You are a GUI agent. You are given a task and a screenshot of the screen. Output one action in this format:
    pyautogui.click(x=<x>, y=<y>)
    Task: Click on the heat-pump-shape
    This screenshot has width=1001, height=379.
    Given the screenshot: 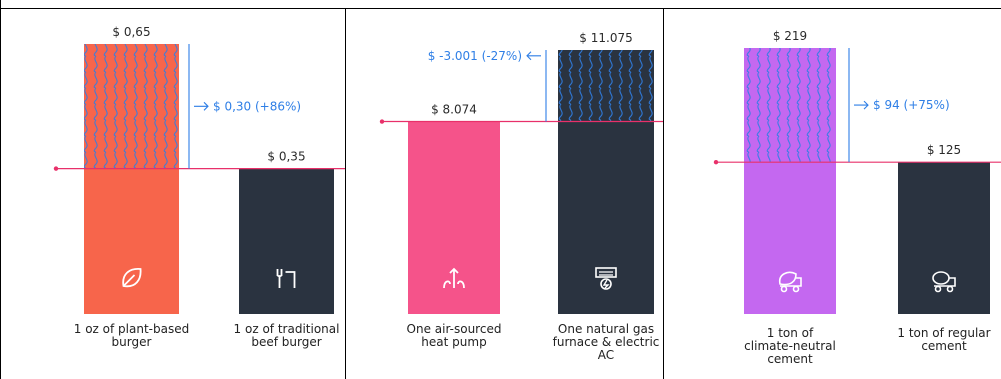 What is the action you would take?
    pyautogui.click(x=454, y=278)
    